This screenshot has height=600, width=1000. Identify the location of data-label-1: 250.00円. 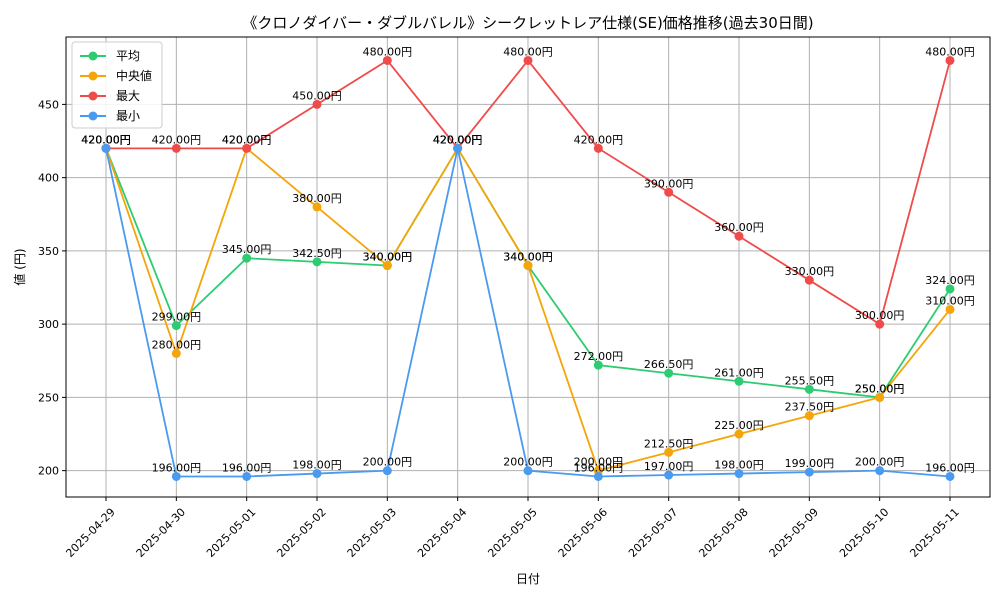
(880, 388).